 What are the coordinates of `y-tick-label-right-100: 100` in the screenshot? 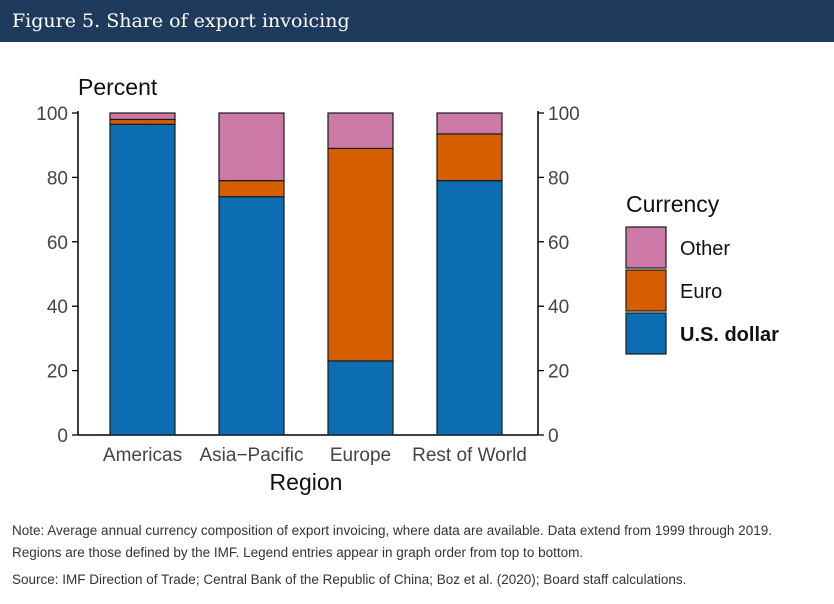 It's located at (564, 114).